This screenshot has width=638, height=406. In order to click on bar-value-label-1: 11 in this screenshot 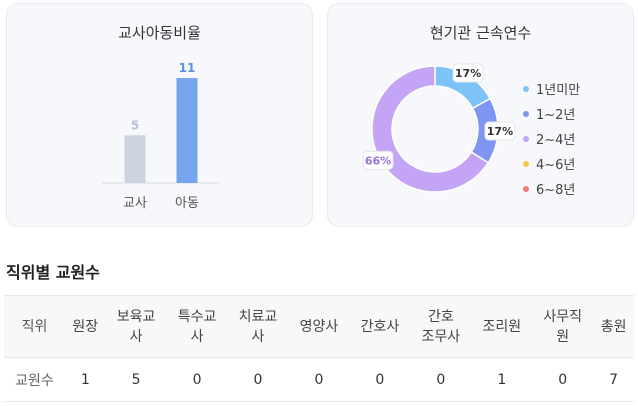, I will do `click(187, 68)`.